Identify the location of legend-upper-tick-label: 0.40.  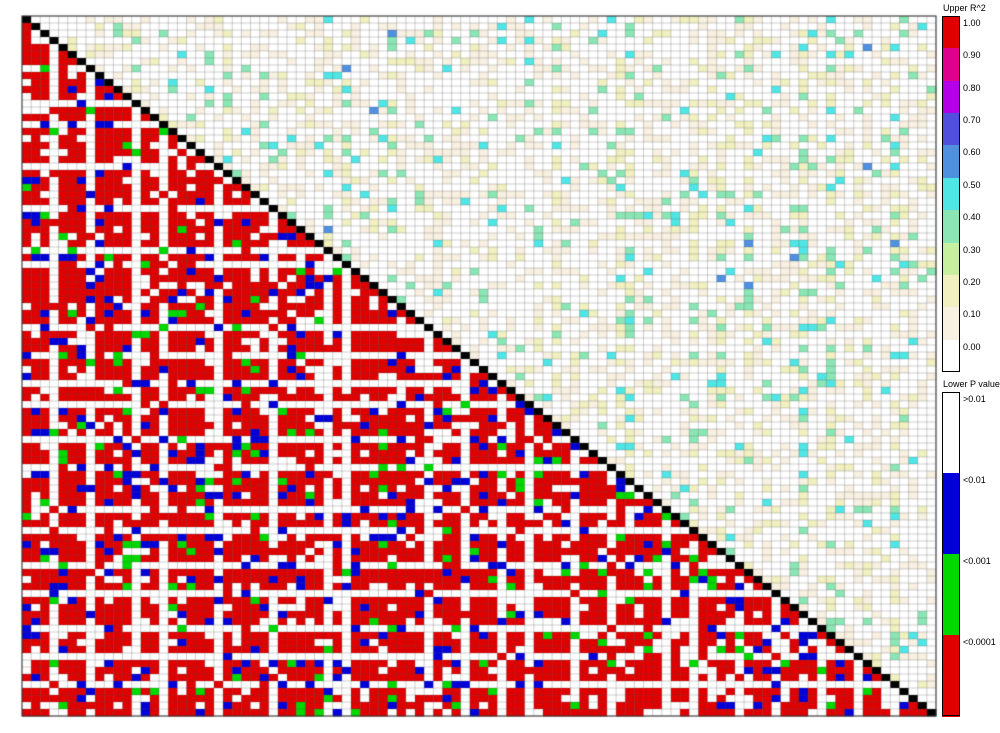
(972, 217).